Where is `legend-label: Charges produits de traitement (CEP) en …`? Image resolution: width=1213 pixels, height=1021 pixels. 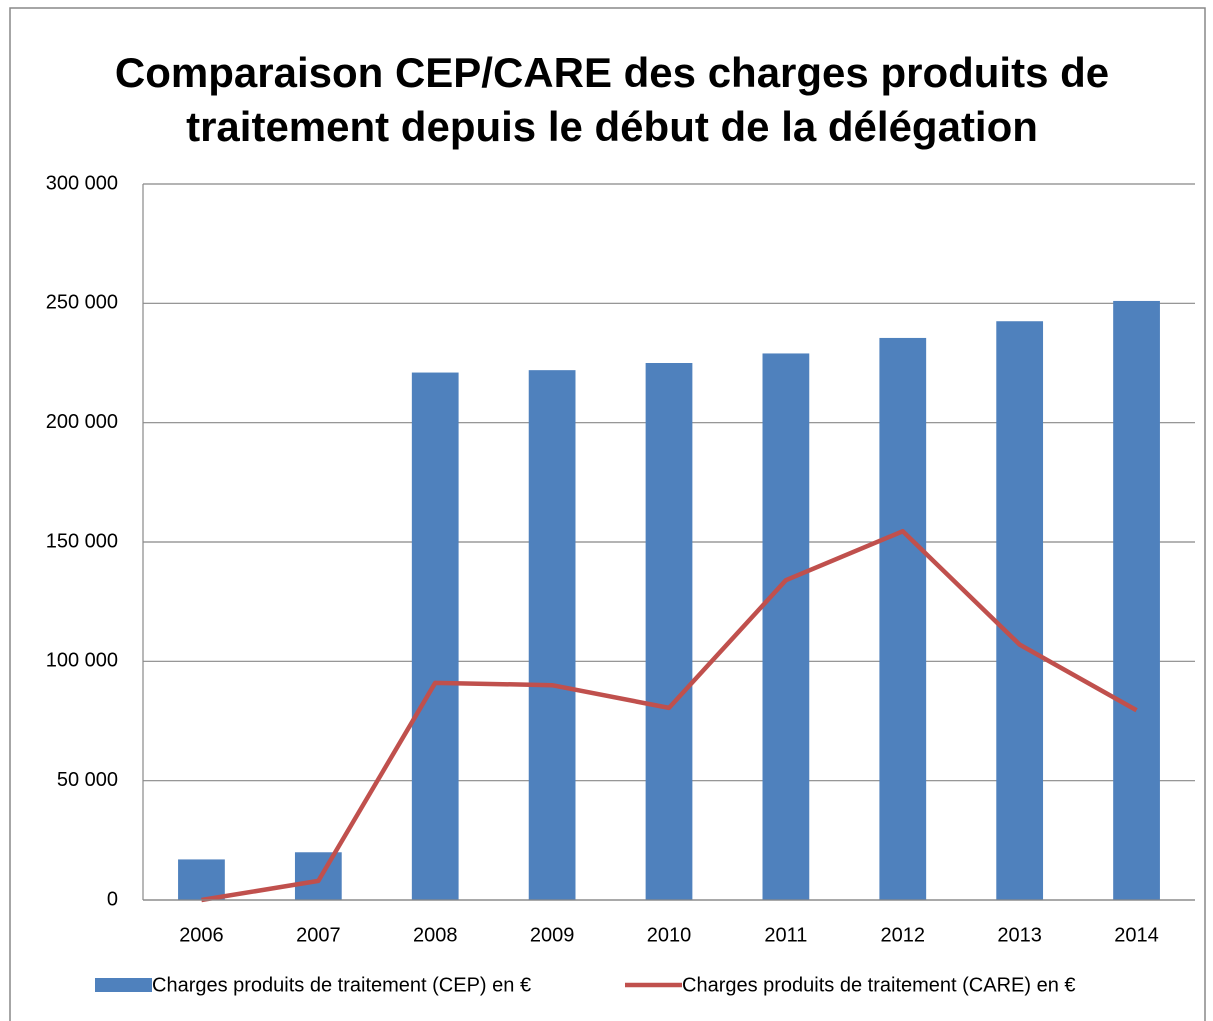 legend-label: Charges produits de traitement (CEP) en … is located at coordinates (341, 985).